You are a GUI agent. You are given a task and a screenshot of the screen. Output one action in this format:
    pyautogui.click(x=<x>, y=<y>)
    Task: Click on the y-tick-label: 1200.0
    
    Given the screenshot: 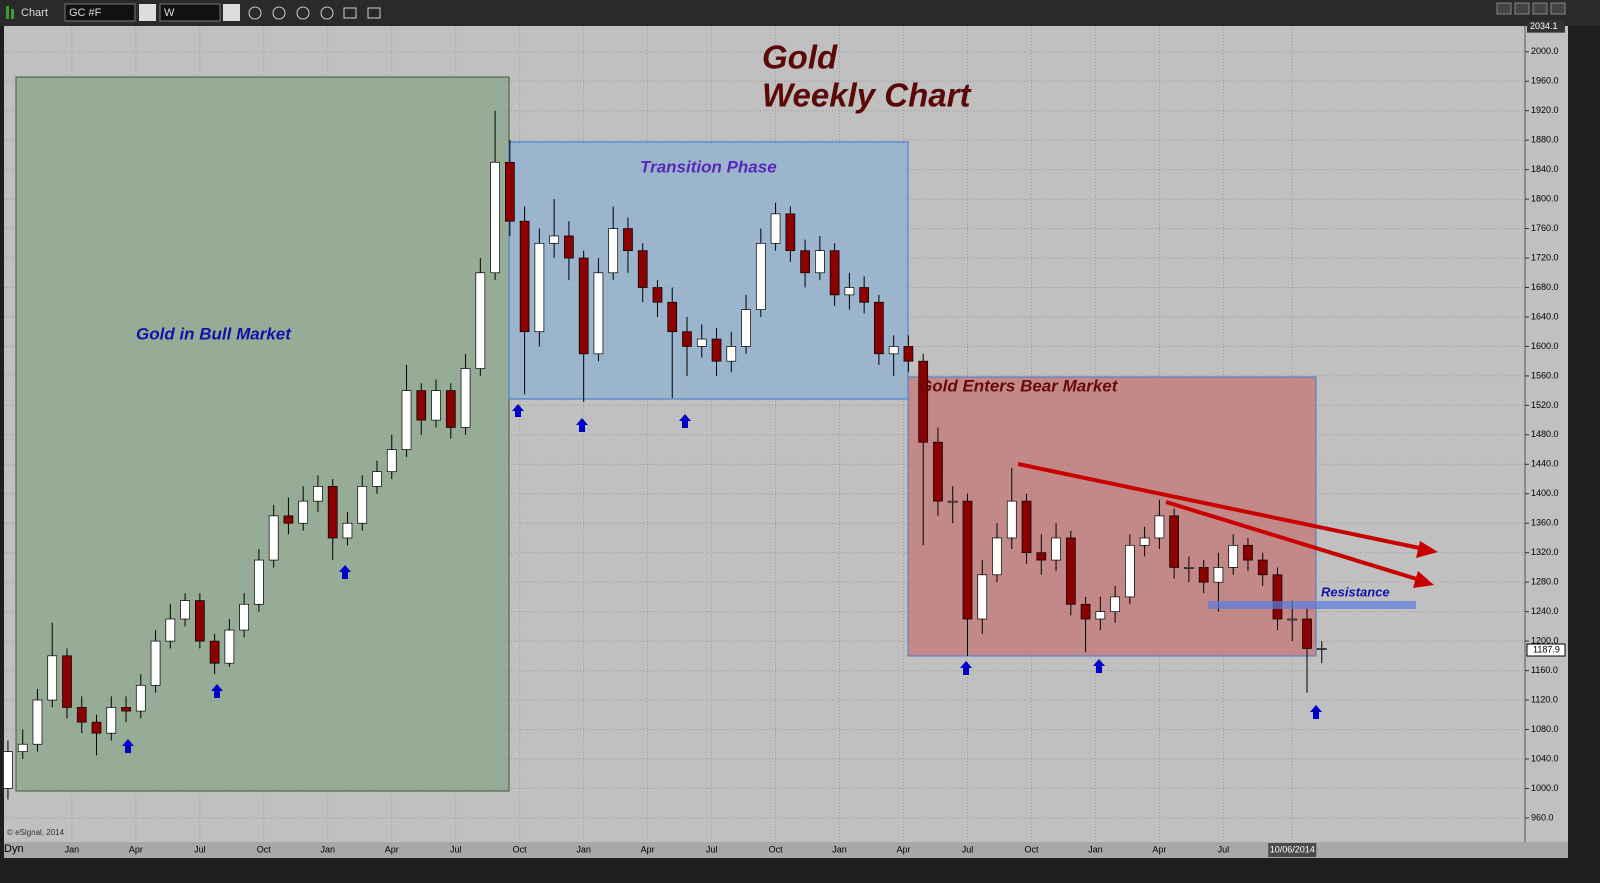 What is the action you would take?
    pyautogui.click(x=1545, y=640)
    